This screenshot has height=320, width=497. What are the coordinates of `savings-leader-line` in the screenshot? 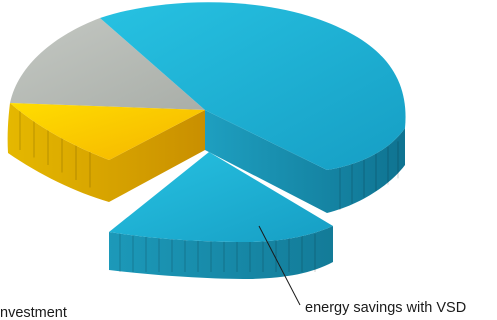 It's located at (279, 265).